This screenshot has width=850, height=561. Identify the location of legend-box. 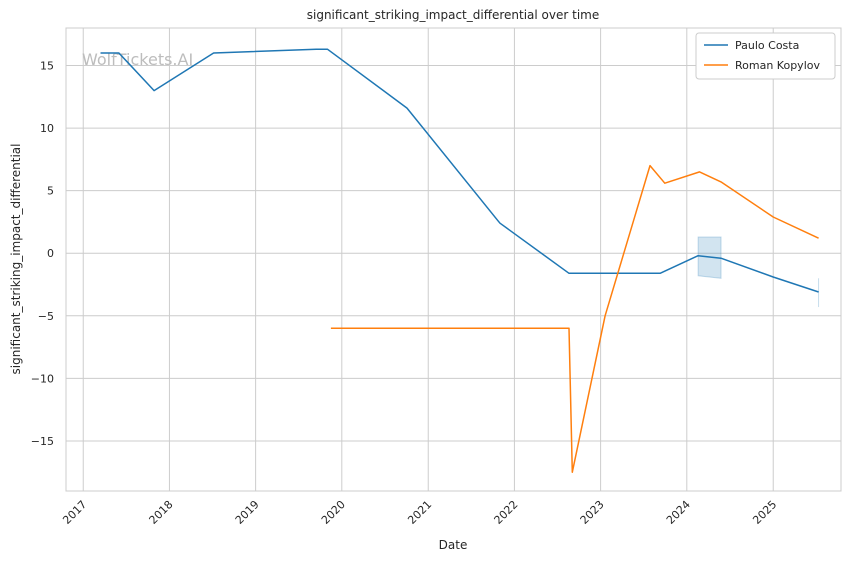
(765, 56).